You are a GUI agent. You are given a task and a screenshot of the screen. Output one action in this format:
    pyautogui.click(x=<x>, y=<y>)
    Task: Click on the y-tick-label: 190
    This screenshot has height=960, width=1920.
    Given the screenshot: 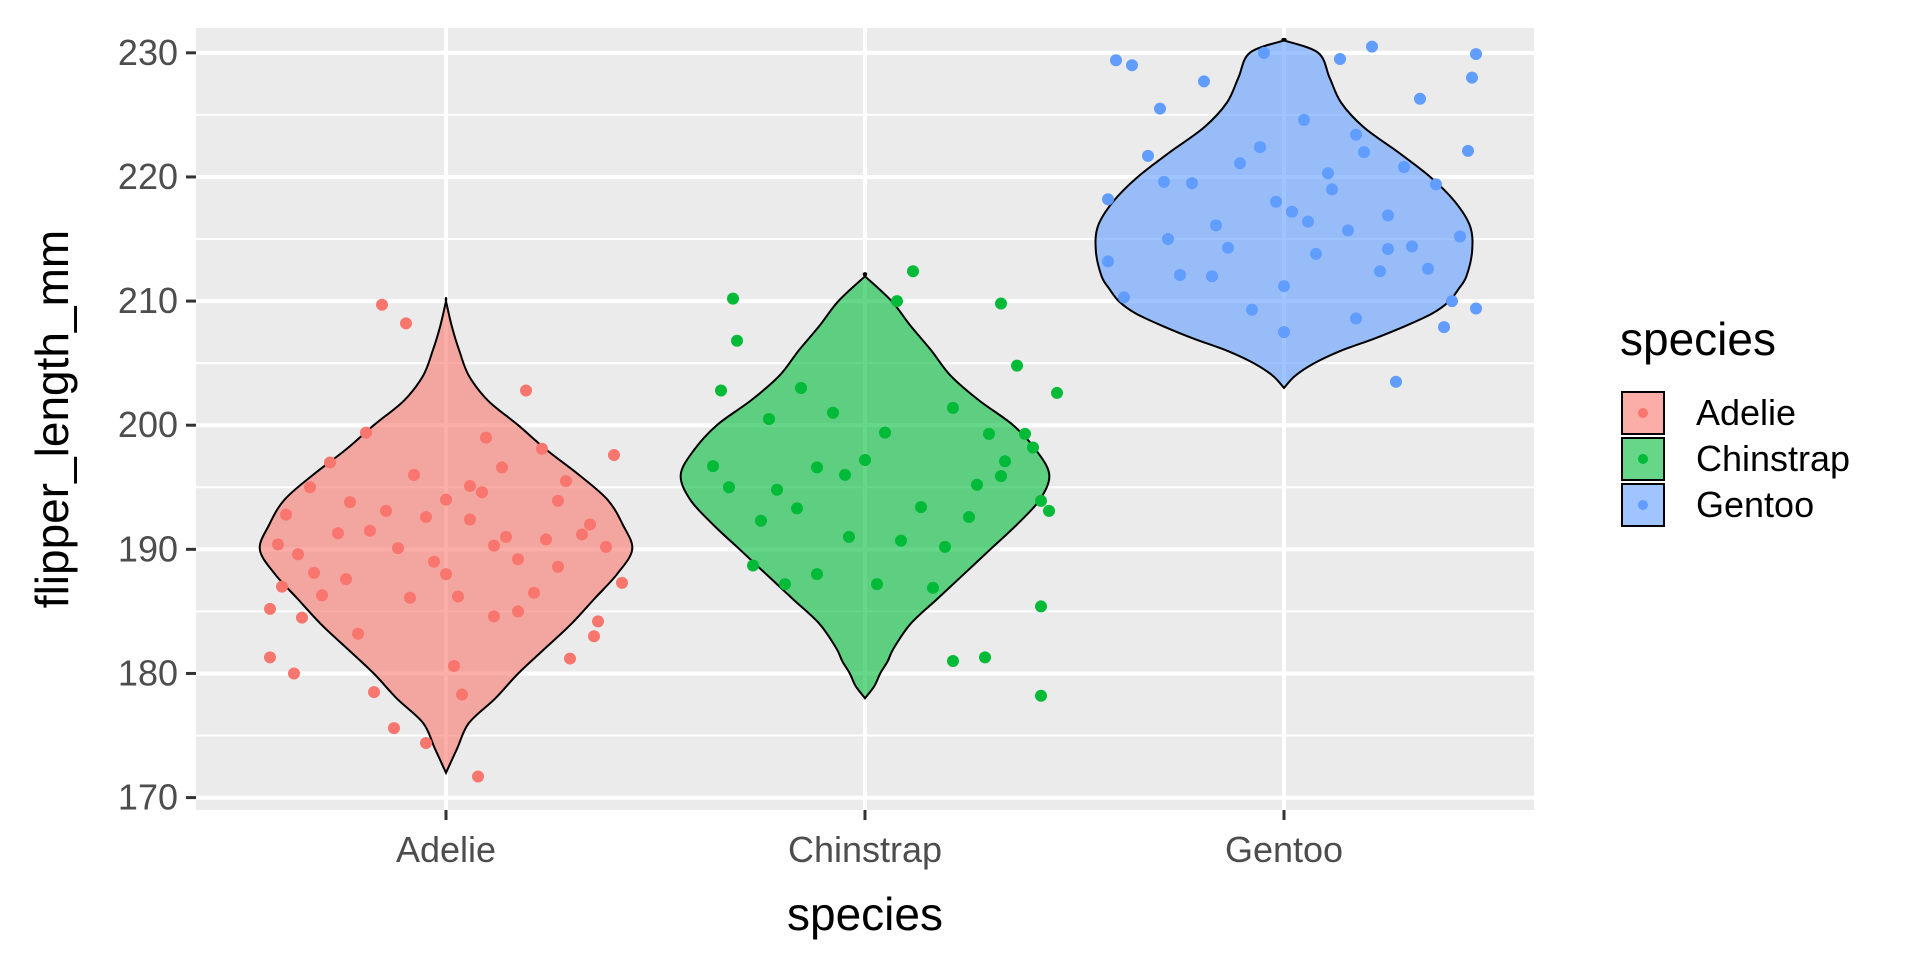 What is the action you would take?
    pyautogui.click(x=148, y=548)
    